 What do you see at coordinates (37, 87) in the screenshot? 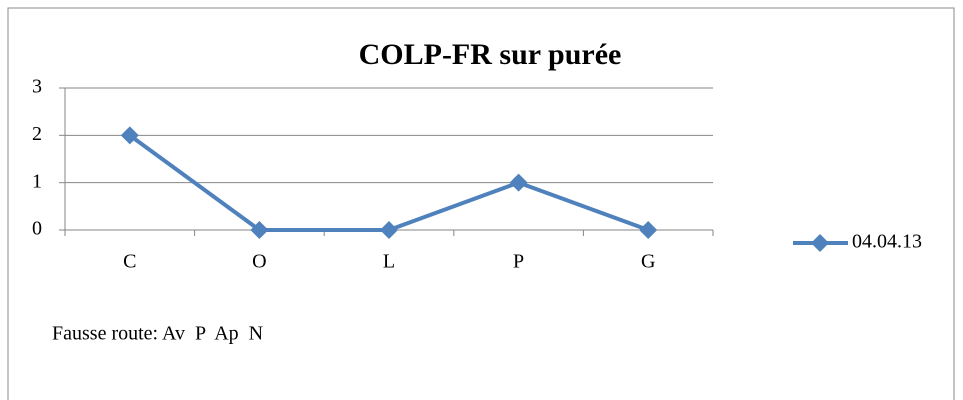
I see `y-tick-label: 3` at bounding box center [37, 87].